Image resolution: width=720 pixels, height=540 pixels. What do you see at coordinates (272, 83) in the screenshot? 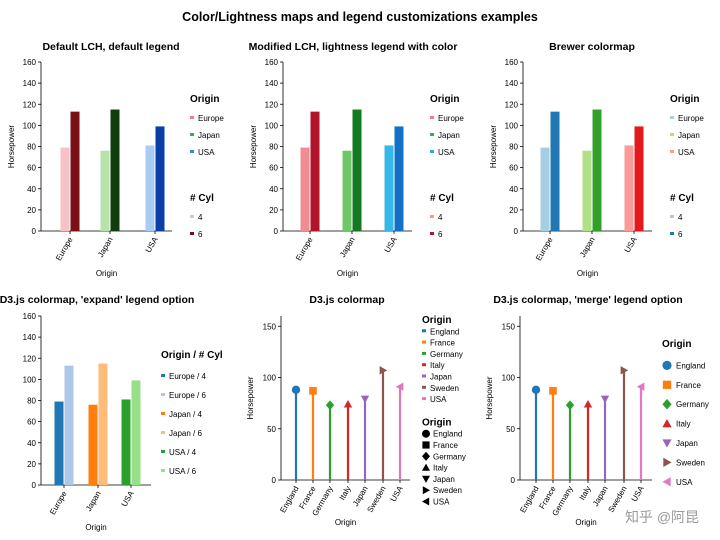
I see `y-tick-label: 140` at bounding box center [272, 83].